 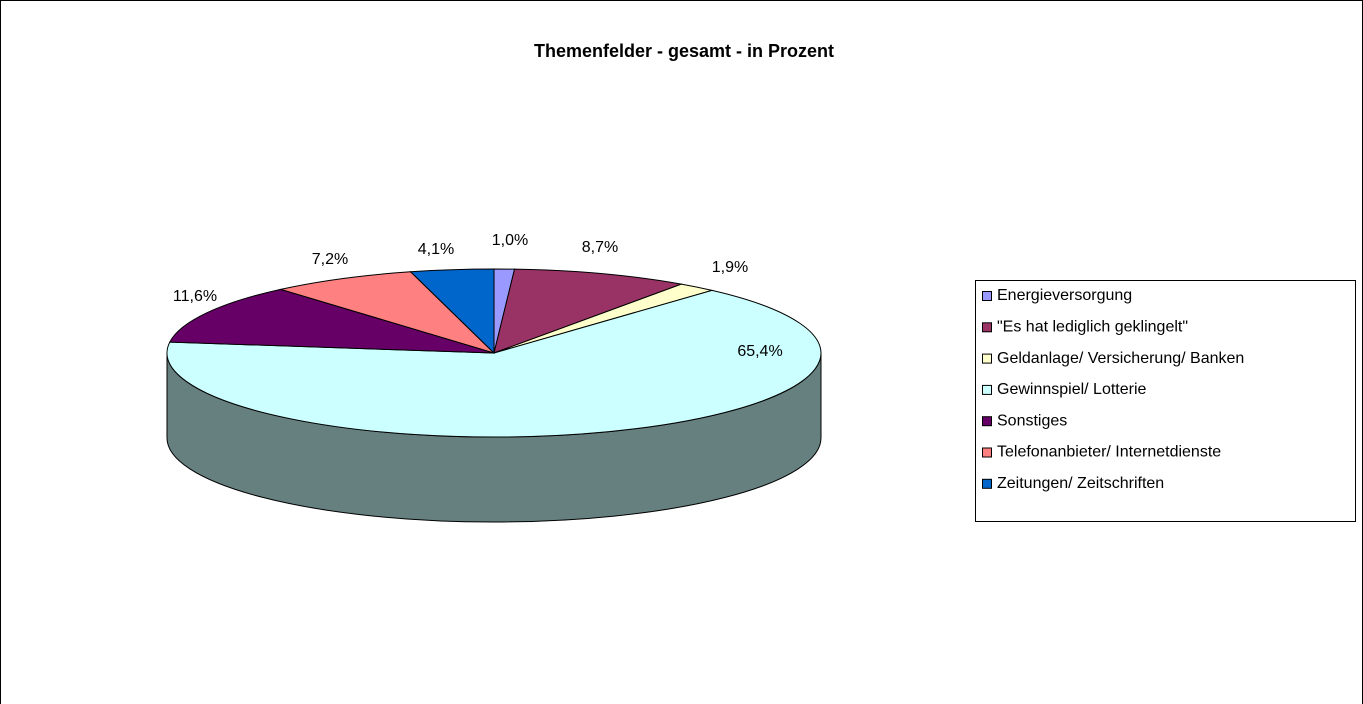 What do you see at coordinates (510, 240) in the screenshot?
I see `data-label: 1,0%` at bounding box center [510, 240].